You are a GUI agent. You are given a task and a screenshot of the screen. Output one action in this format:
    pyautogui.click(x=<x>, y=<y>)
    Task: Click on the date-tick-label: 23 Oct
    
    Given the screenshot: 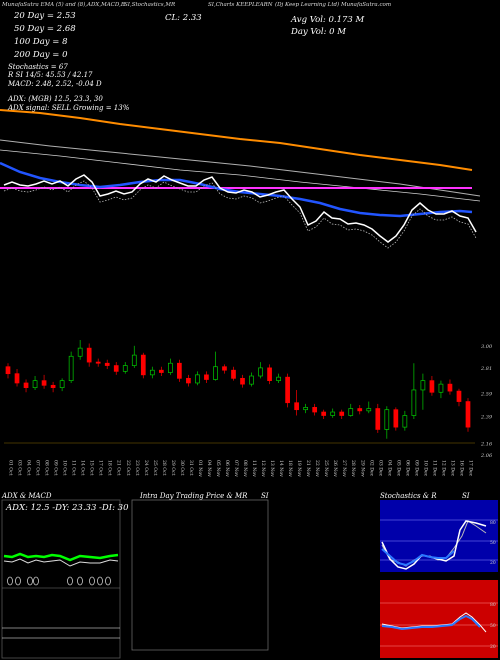 What is the action you would take?
    pyautogui.click(x=137, y=468)
    